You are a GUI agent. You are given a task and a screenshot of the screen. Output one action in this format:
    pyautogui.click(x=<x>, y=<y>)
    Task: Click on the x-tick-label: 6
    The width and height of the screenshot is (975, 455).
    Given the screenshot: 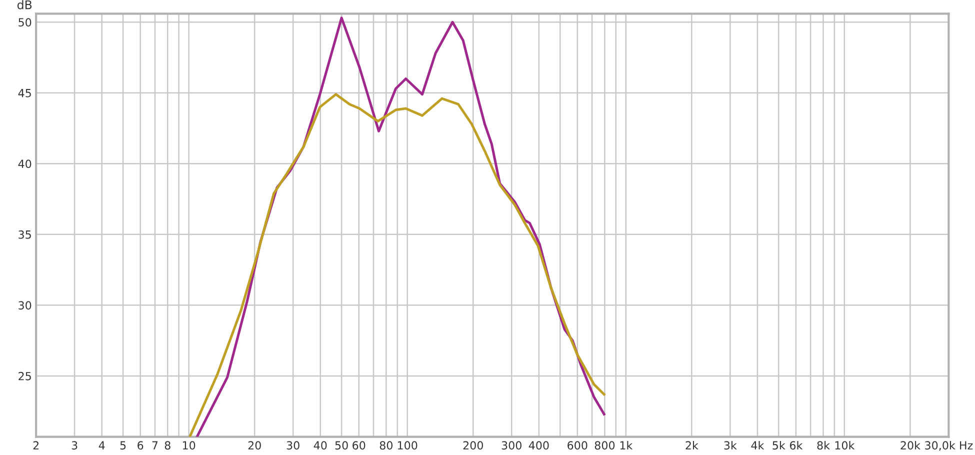 What is the action you would take?
    pyautogui.click(x=141, y=445)
    